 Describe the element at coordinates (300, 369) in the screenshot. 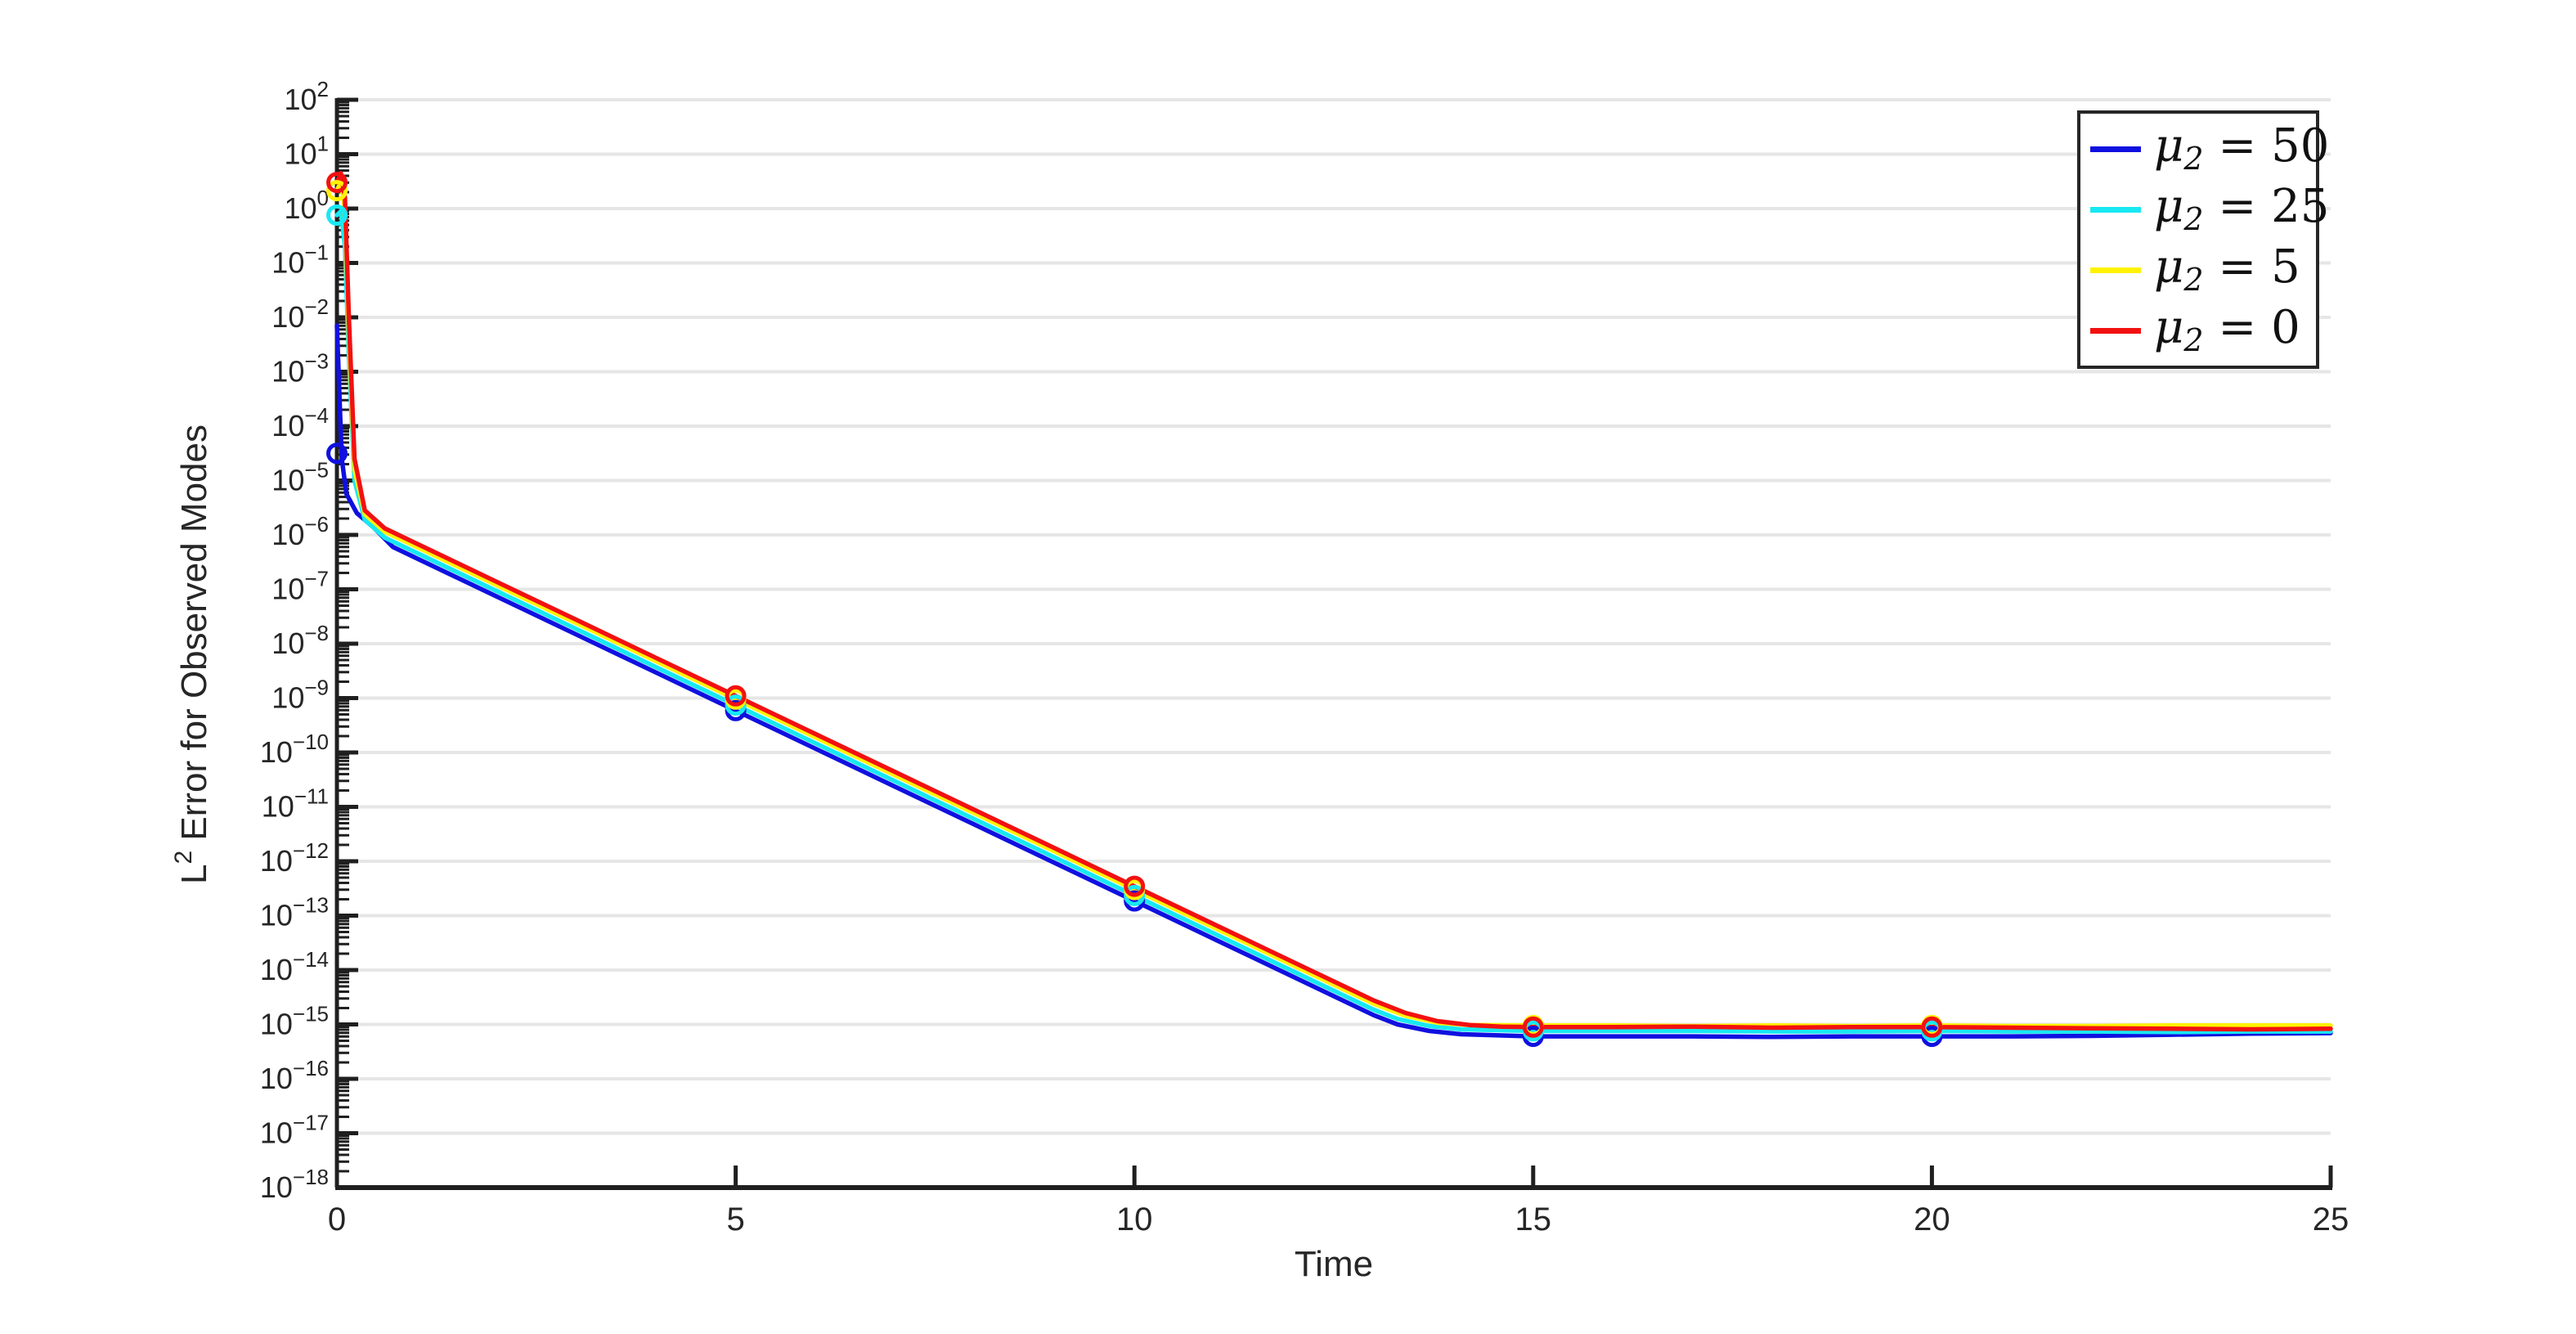

I see `y-tick-label: 10⁻³` at that location.